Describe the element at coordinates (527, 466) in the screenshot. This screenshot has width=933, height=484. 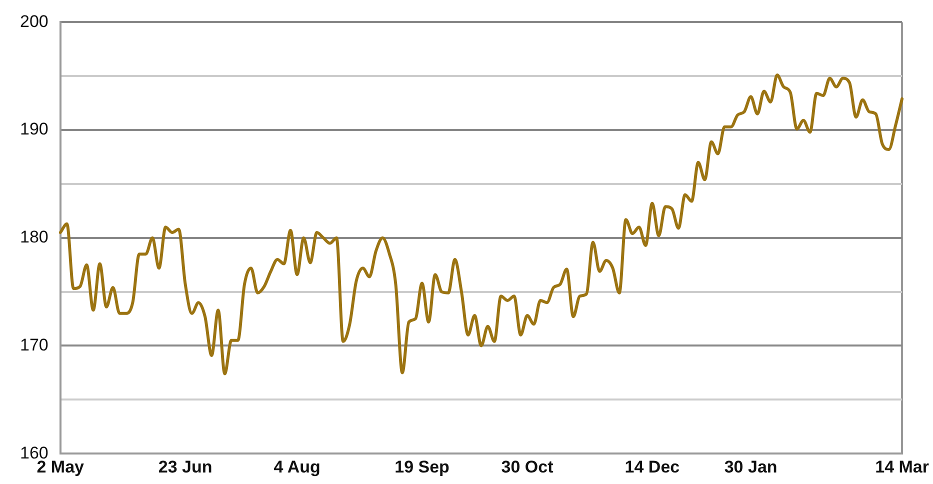
I see `x-tick-label: 30 Oct` at that location.